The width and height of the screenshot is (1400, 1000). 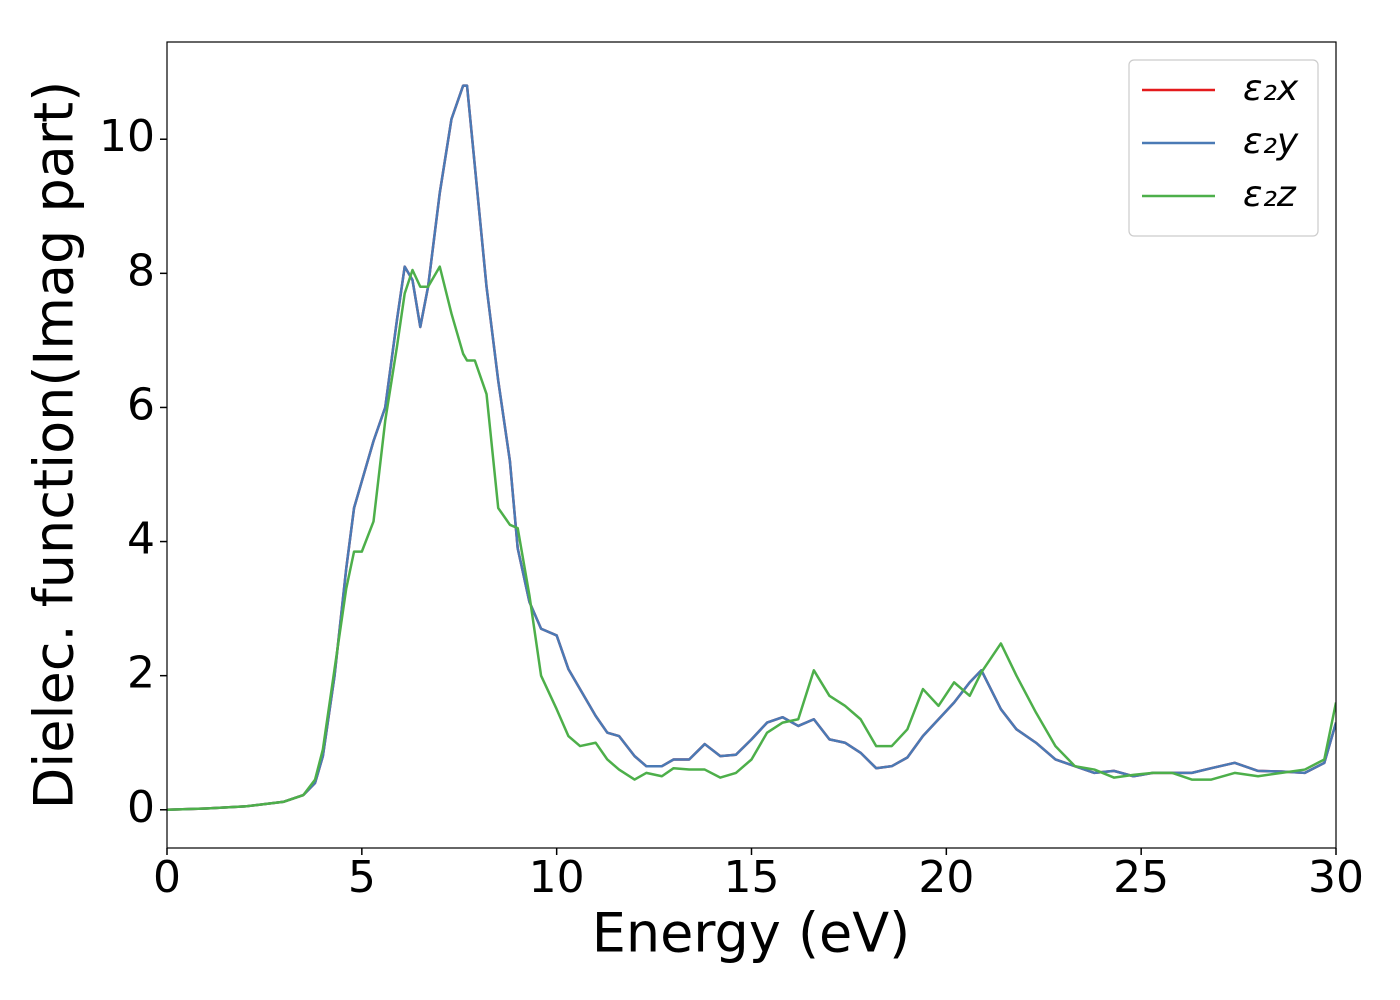 What do you see at coordinates (141, 807) in the screenshot?
I see `y-tick-label: 0` at bounding box center [141, 807].